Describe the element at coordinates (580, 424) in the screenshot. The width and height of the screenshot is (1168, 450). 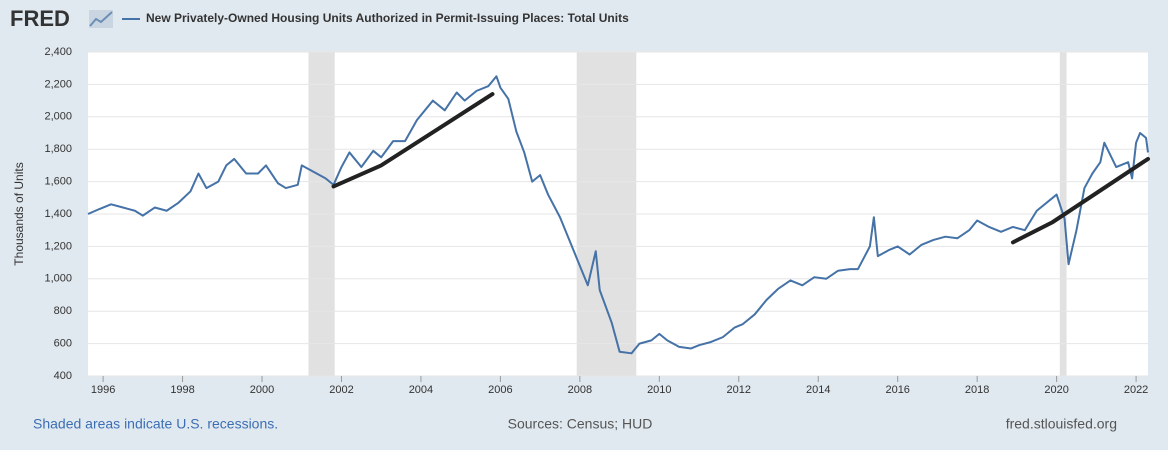
I see `source: Sources: Census; HUD` at that location.